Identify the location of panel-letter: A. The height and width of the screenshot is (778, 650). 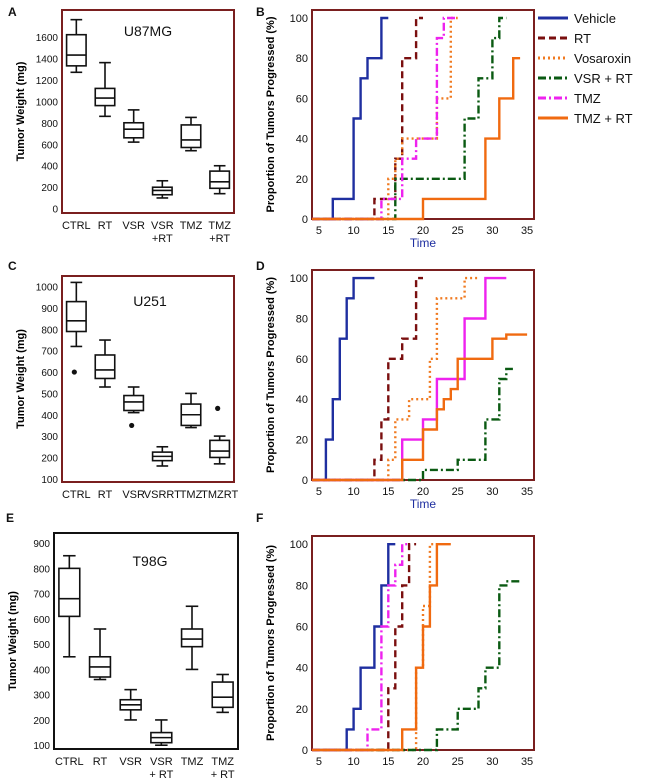
(12, 12).